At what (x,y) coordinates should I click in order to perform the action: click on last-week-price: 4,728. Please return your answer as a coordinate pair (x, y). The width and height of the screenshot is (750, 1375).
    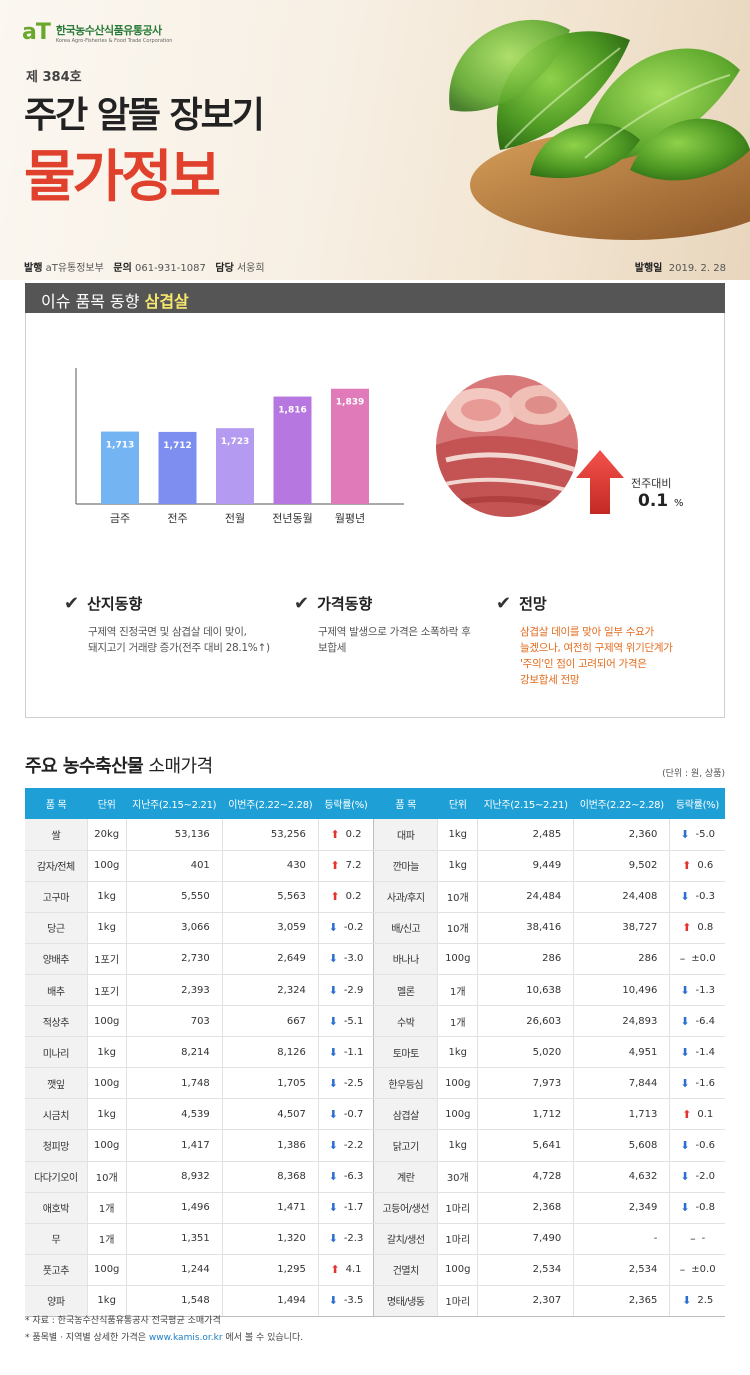
    Looking at the image, I should click on (525, 1177).